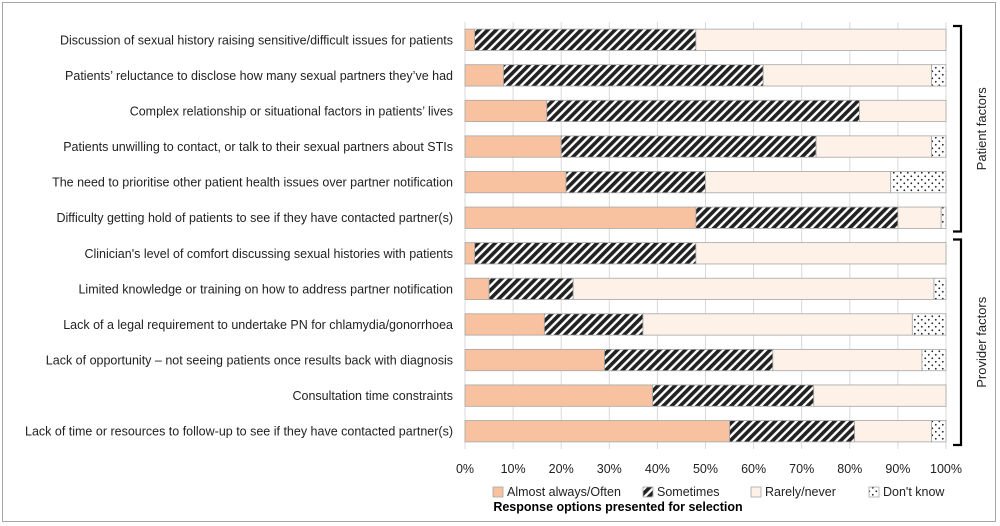 Image resolution: width=1000 pixels, height=526 pixels. Describe the element at coordinates (513, 469) in the screenshot. I see `x-tick-label: 10%` at that location.